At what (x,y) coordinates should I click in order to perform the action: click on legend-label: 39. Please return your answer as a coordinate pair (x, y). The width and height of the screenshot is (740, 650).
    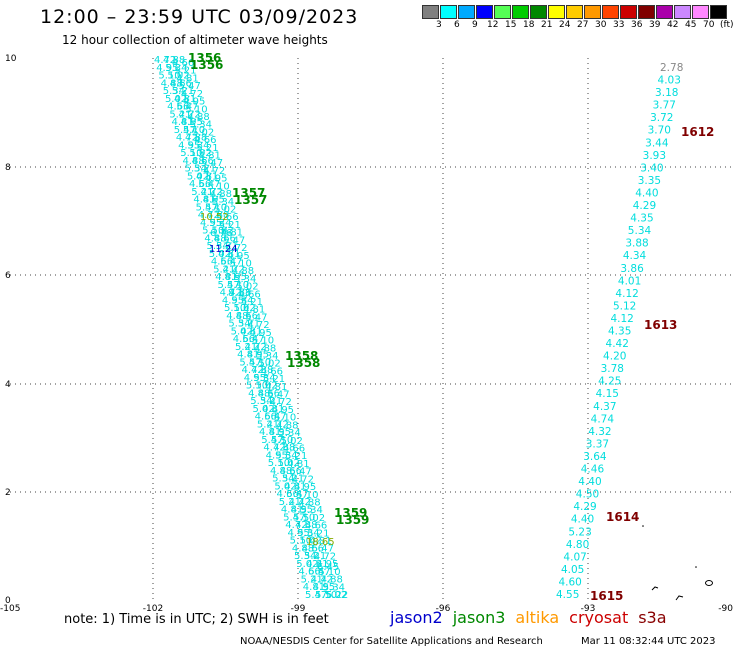
    Looking at the image, I should click on (655, 25).